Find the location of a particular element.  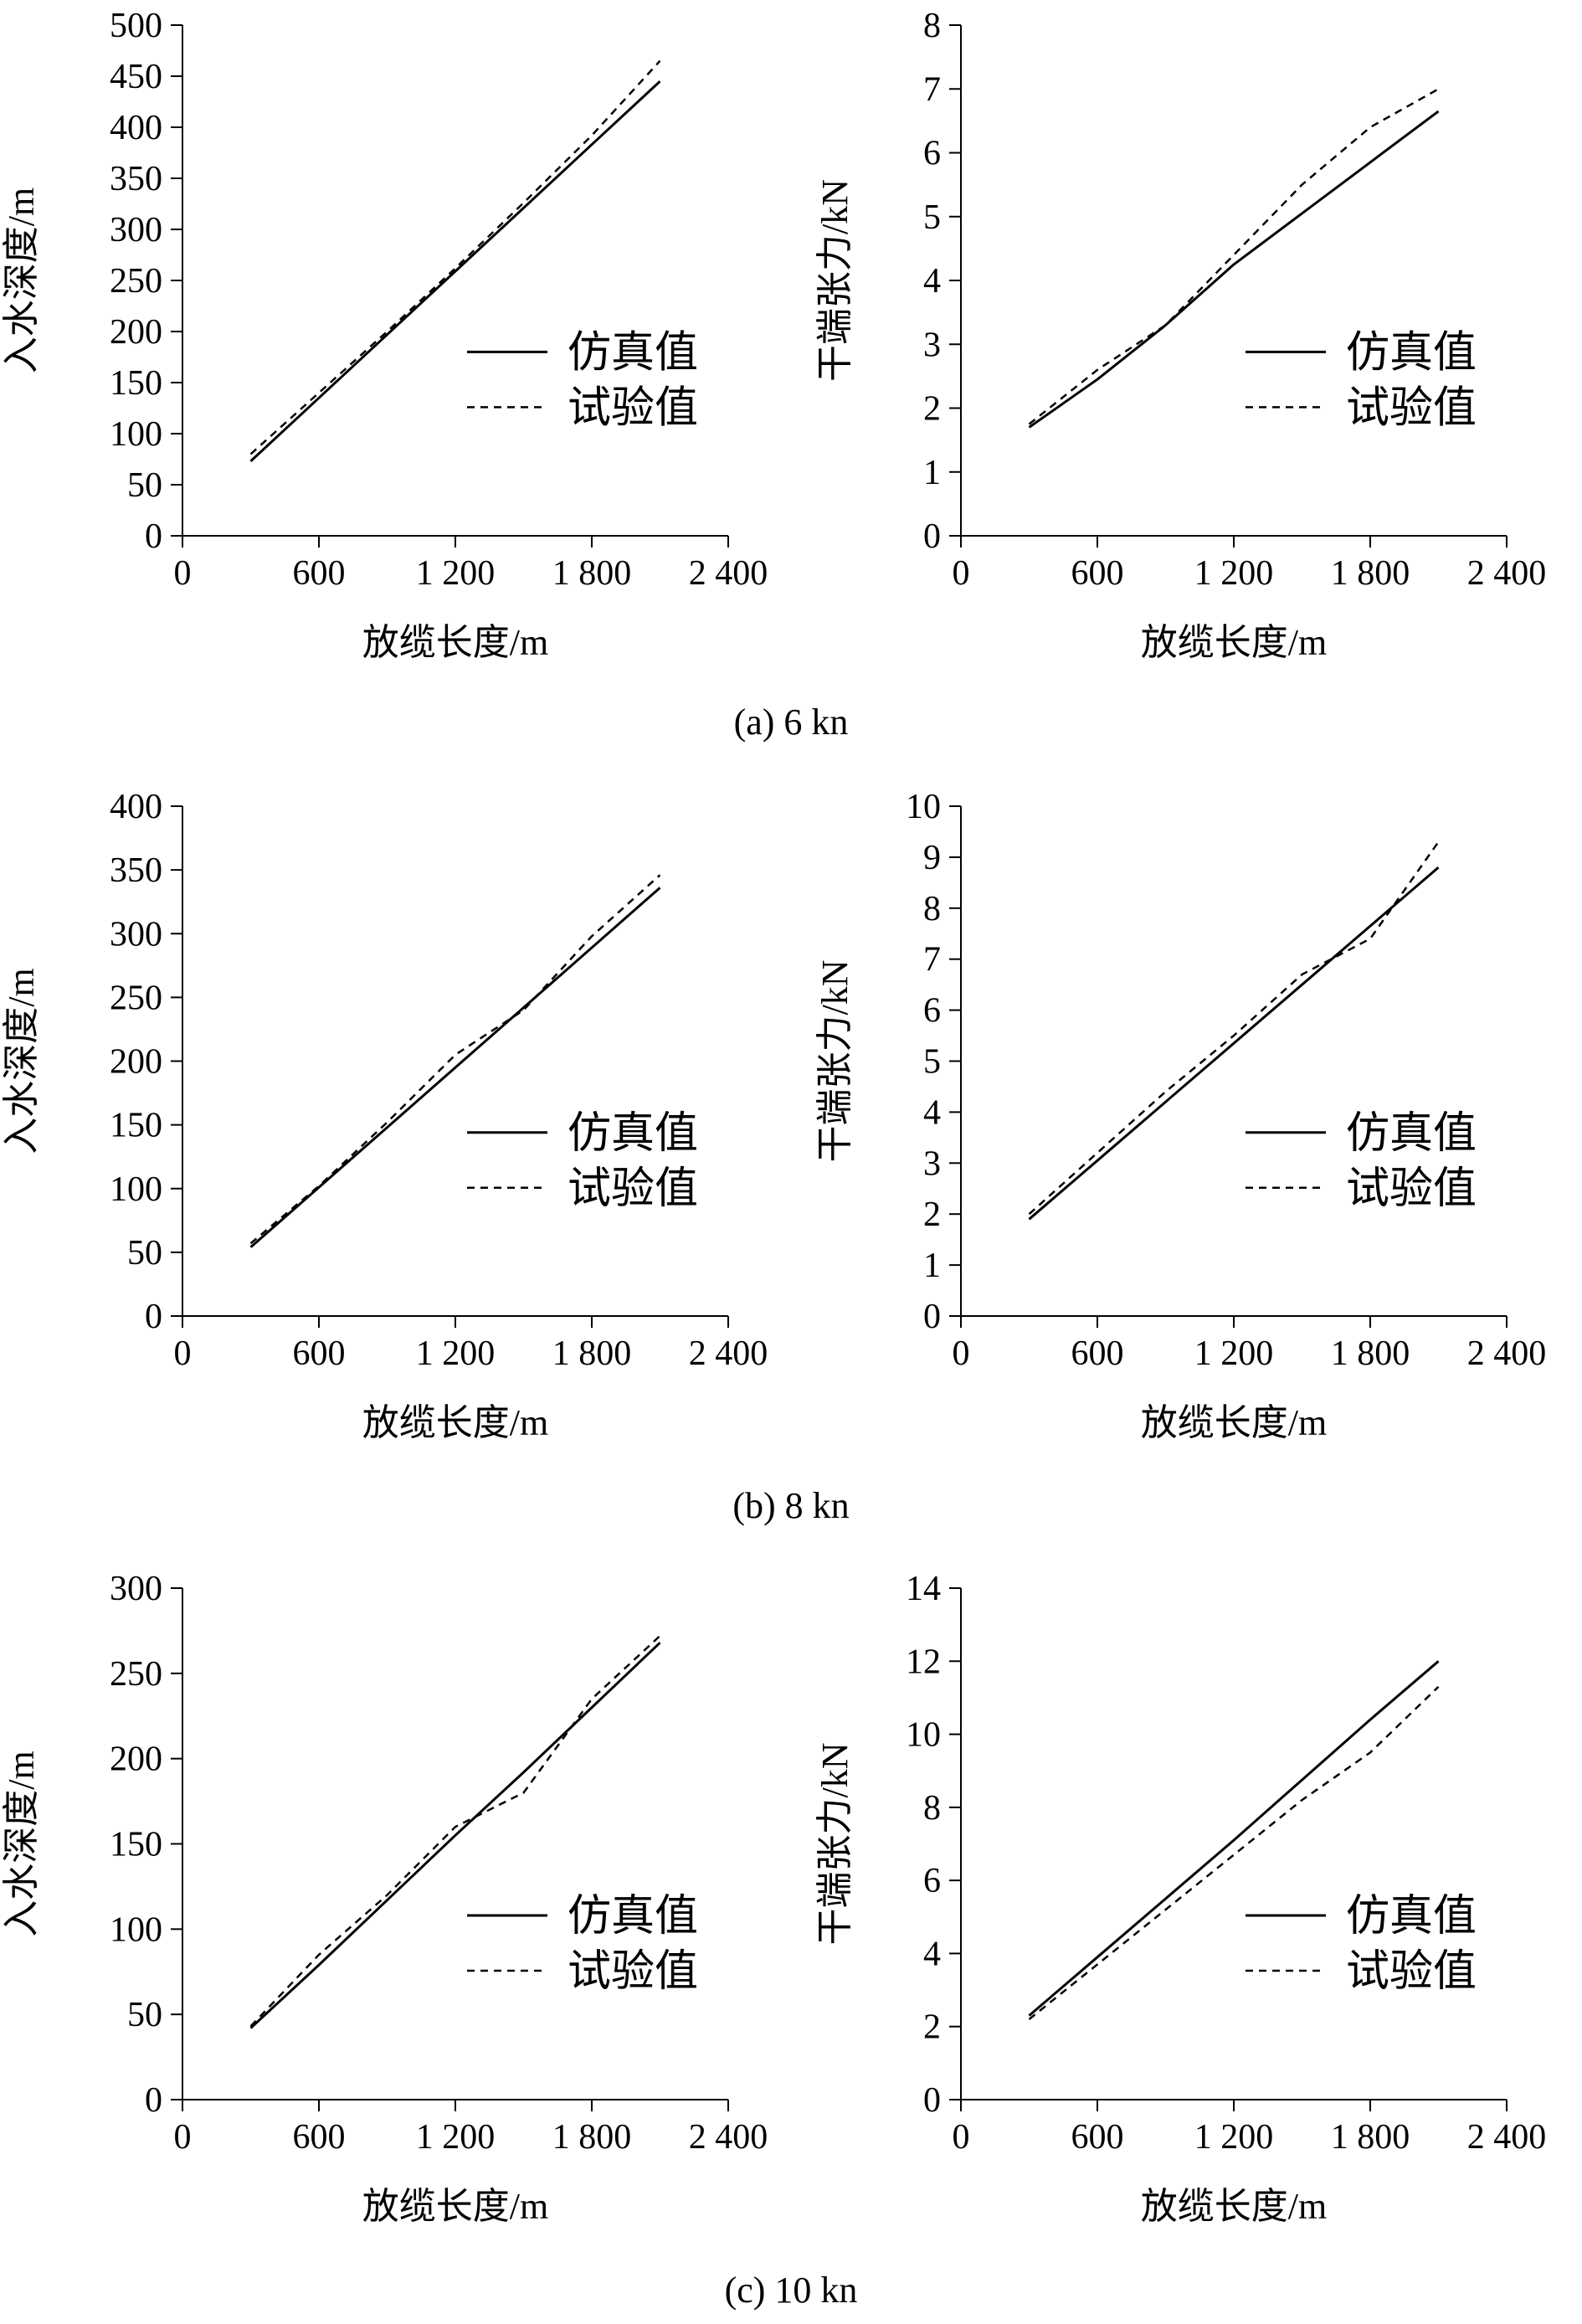

caption-a: (a) 6 kn is located at coordinates (791, 723).